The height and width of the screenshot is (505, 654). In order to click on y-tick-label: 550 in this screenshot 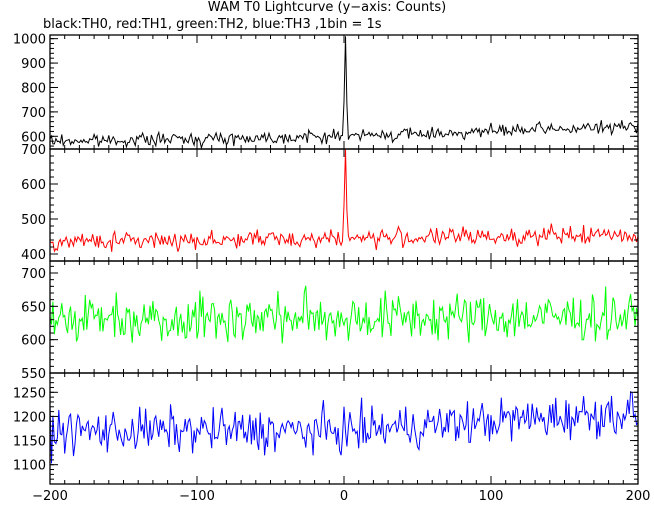, I will do `click(33, 374)`.